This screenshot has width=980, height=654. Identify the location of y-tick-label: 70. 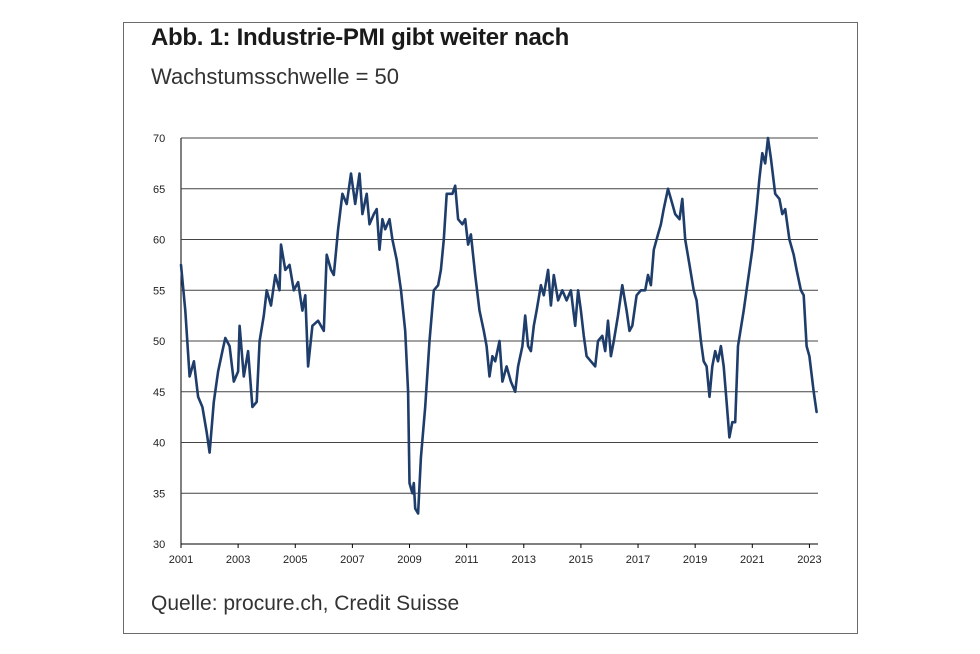
(159, 139).